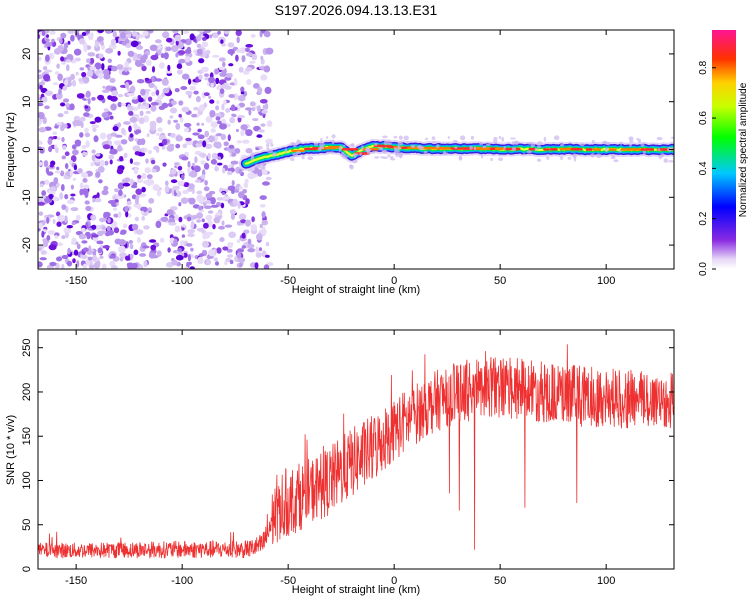 This screenshot has height=605, width=750. Describe the element at coordinates (27, 525) in the screenshot. I see `snr-y-tick-label: 50` at that location.